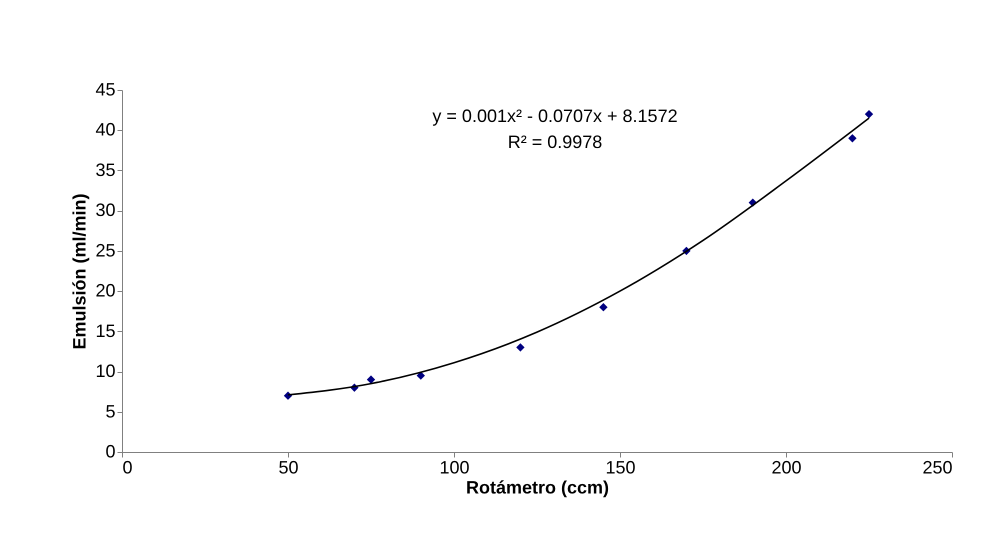  I want to click on annotation: R² = 0.9978, so click(555, 142).